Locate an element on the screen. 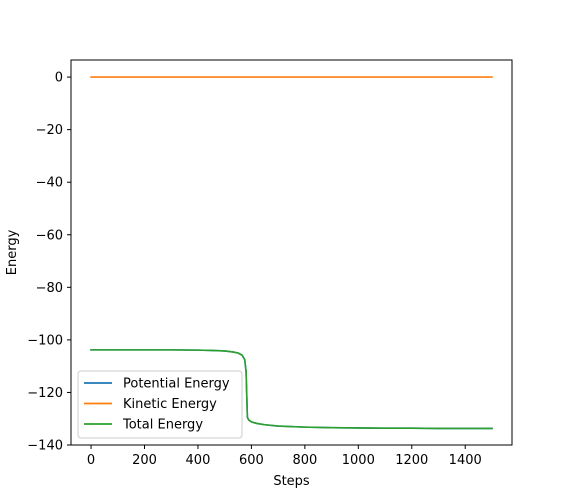  x-tick-label: 1000 is located at coordinates (358, 460).